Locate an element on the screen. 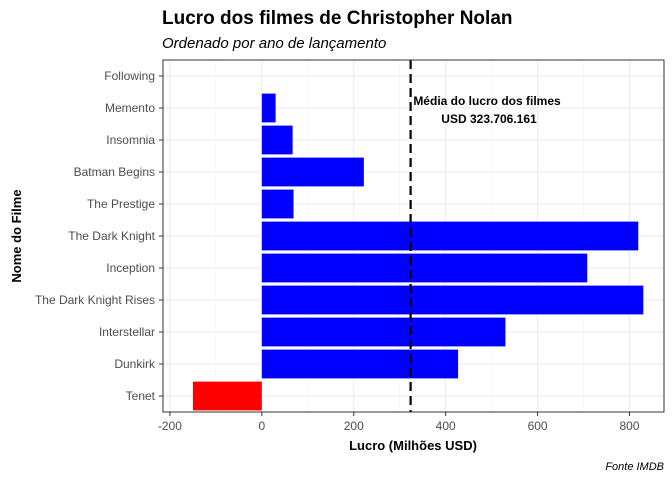  bar-dunkirk is located at coordinates (360, 364).